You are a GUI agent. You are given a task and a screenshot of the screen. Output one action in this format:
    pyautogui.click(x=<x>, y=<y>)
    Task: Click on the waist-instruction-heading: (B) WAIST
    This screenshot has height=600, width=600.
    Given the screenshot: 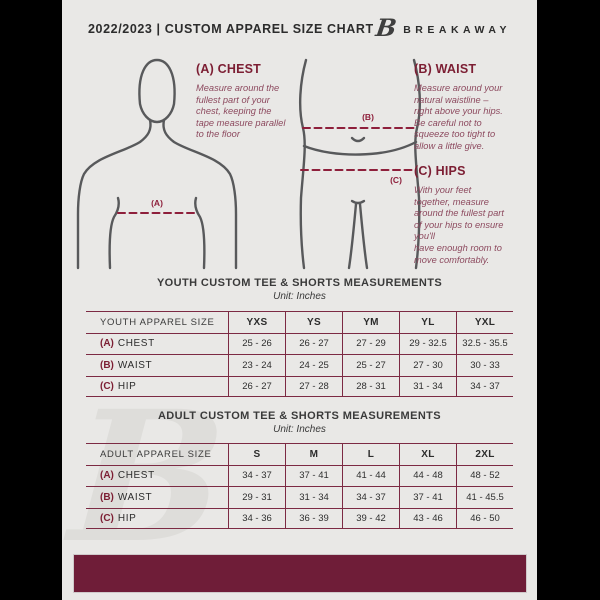 What is the action you would take?
    pyautogui.click(x=445, y=69)
    